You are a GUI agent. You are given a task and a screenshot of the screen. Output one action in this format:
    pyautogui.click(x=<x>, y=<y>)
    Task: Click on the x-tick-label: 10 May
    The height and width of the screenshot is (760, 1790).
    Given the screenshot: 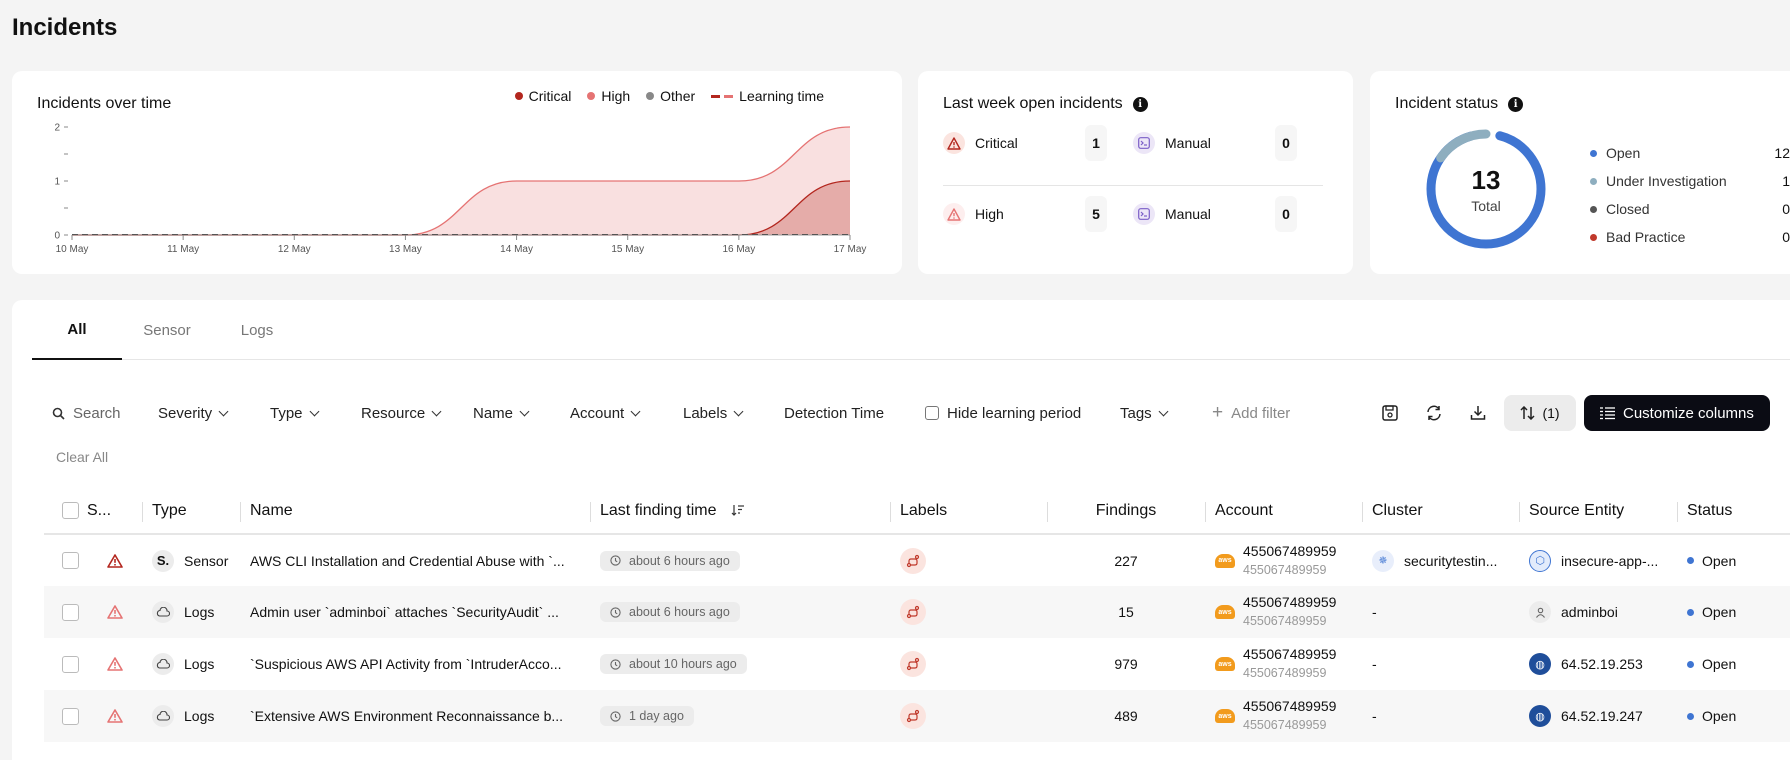 What is the action you would take?
    pyautogui.click(x=72, y=249)
    